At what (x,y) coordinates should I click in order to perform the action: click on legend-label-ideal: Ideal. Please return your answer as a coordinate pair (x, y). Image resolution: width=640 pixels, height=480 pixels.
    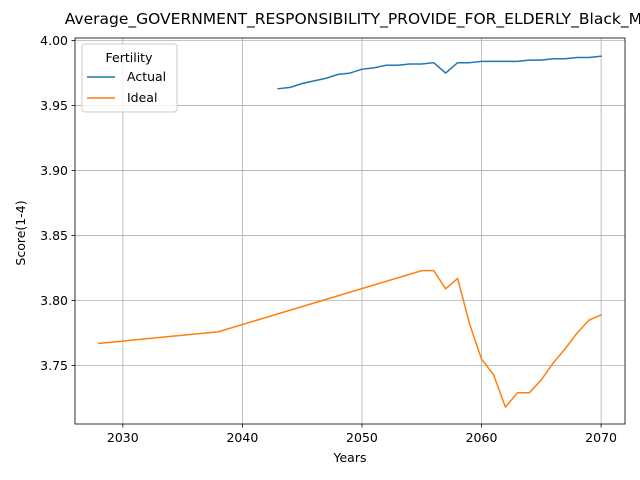
    Looking at the image, I should click on (142, 97).